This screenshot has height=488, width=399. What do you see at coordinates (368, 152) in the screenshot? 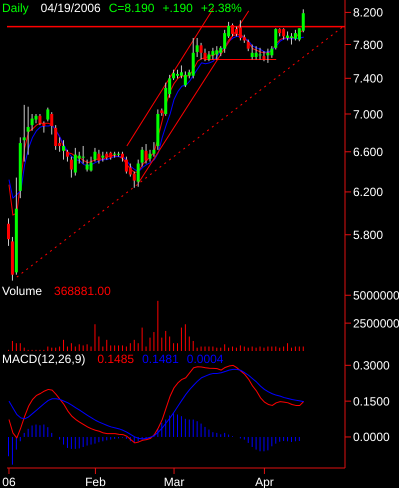
I see `y-tick-label: 6.600` at bounding box center [368, 152].